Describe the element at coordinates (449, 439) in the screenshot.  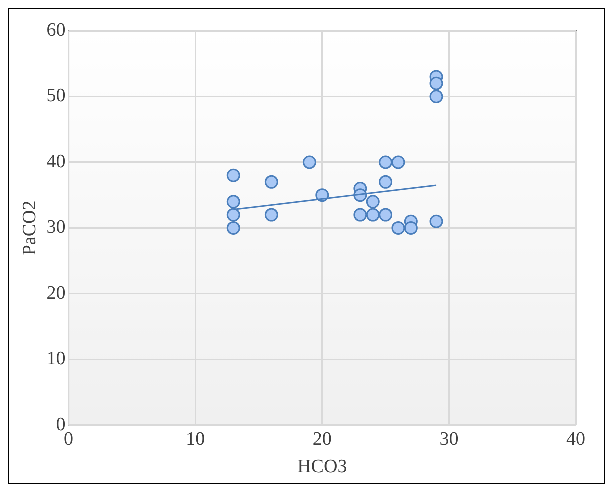
I see `x-tick-label: 30` at that location.